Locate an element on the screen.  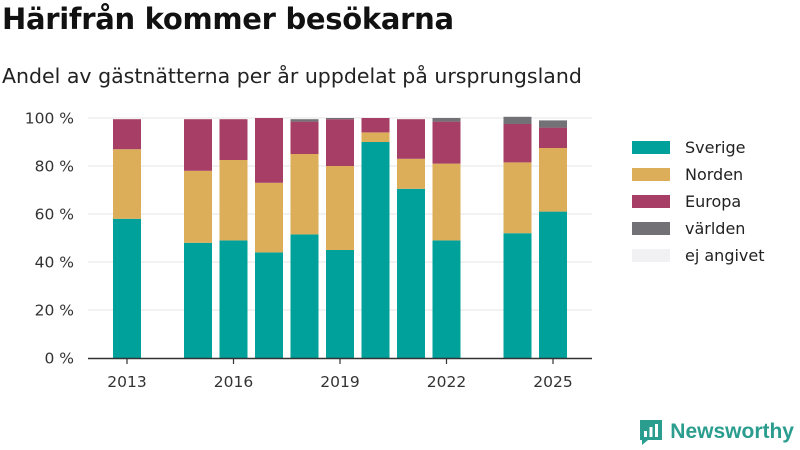
legend-item-2: Europa is located at coordinates (698, 201).